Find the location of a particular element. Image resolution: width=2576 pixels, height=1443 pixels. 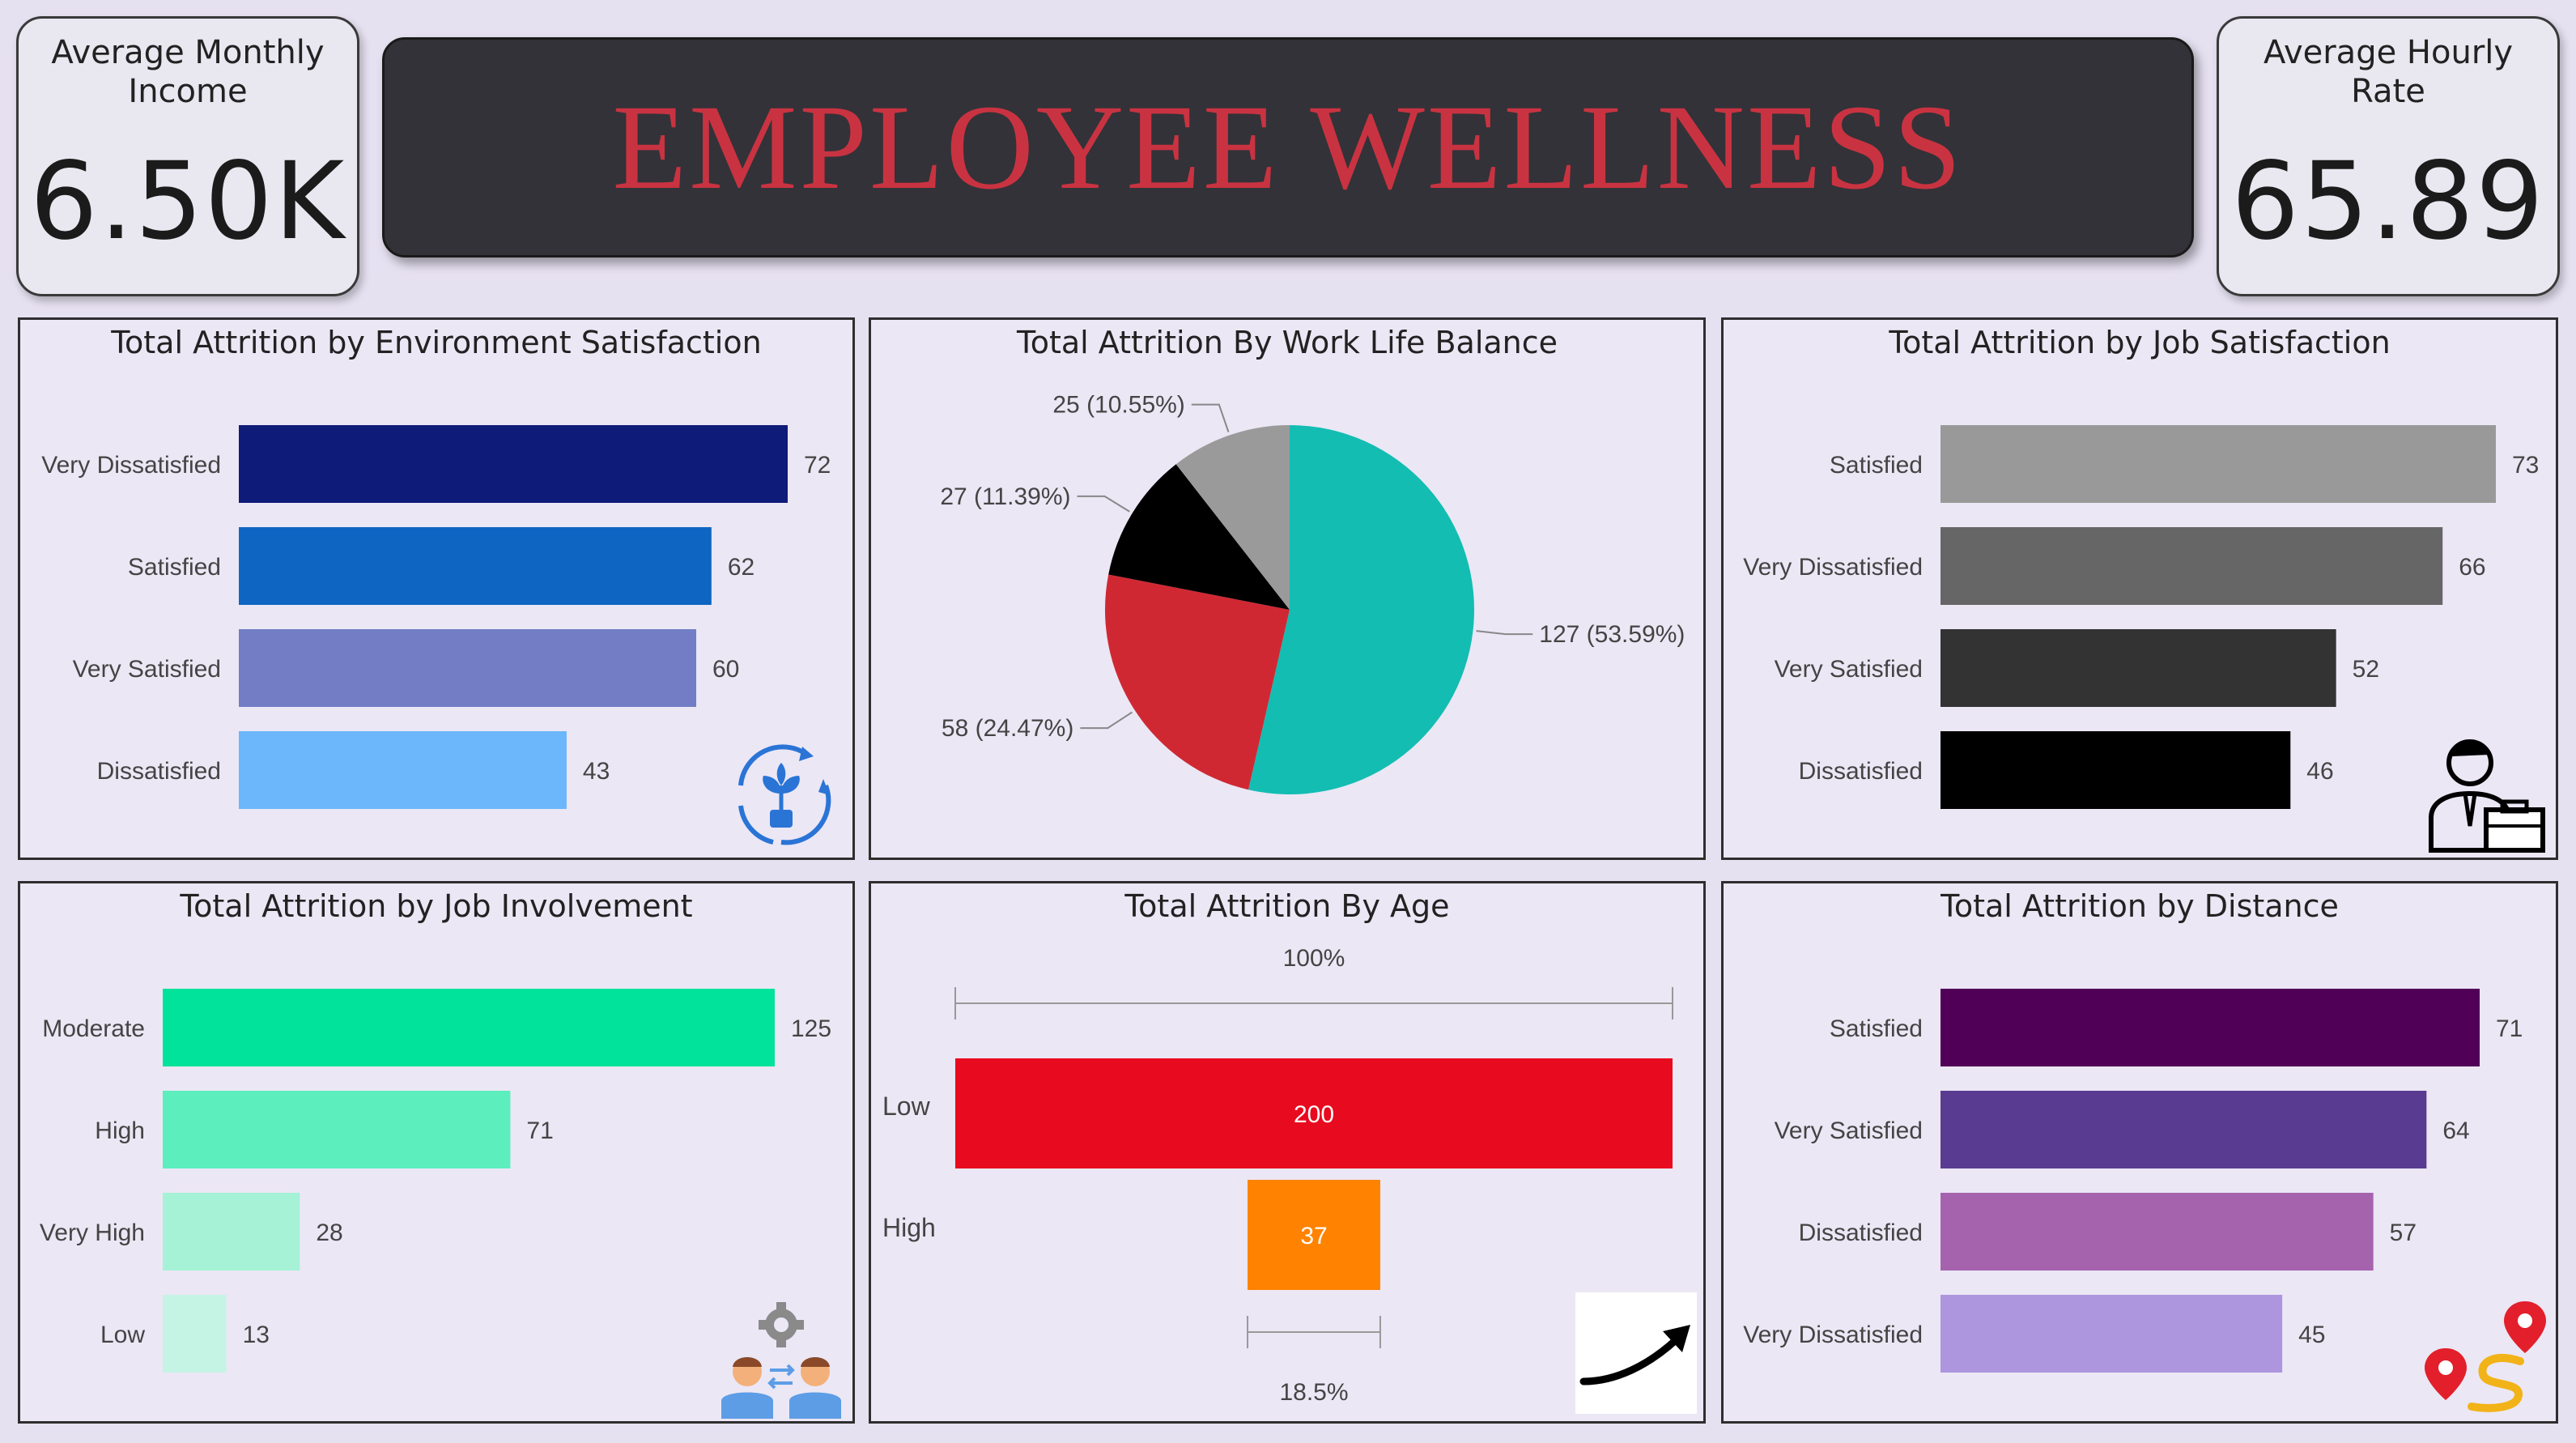

plant-cycle-icon is located at coordinates (785, 794).